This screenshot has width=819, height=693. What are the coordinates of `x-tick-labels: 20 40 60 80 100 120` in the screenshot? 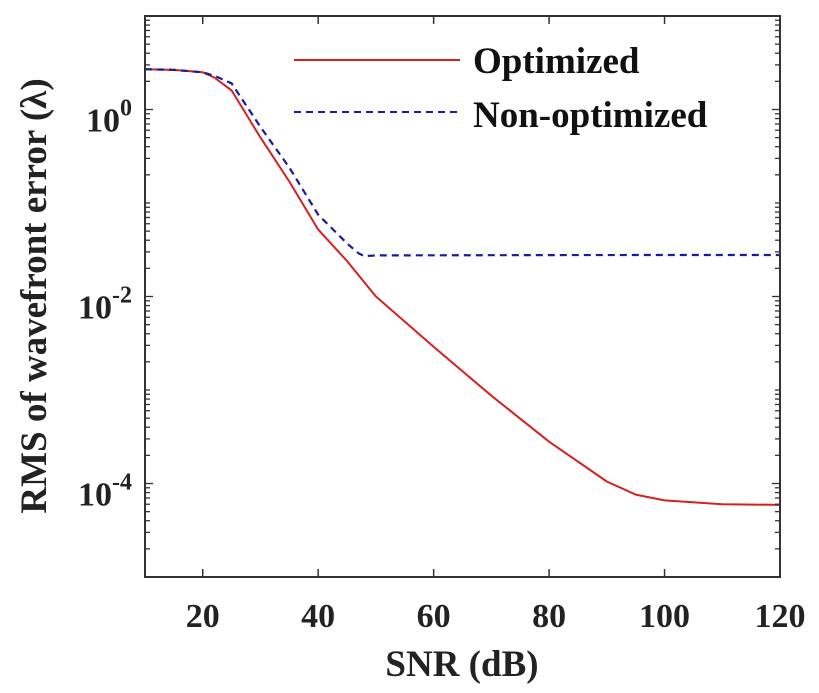 It's located at (496, 616).